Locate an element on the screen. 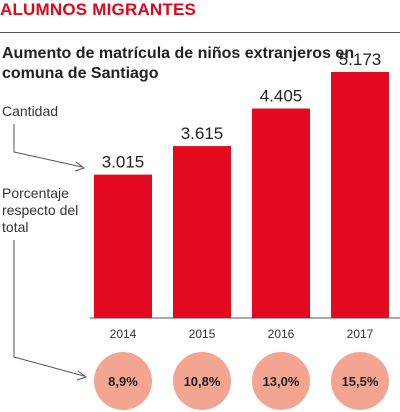 The width and height of the screenshot is (400, 412). cantidad-connector is located at coordinates (48, 146).